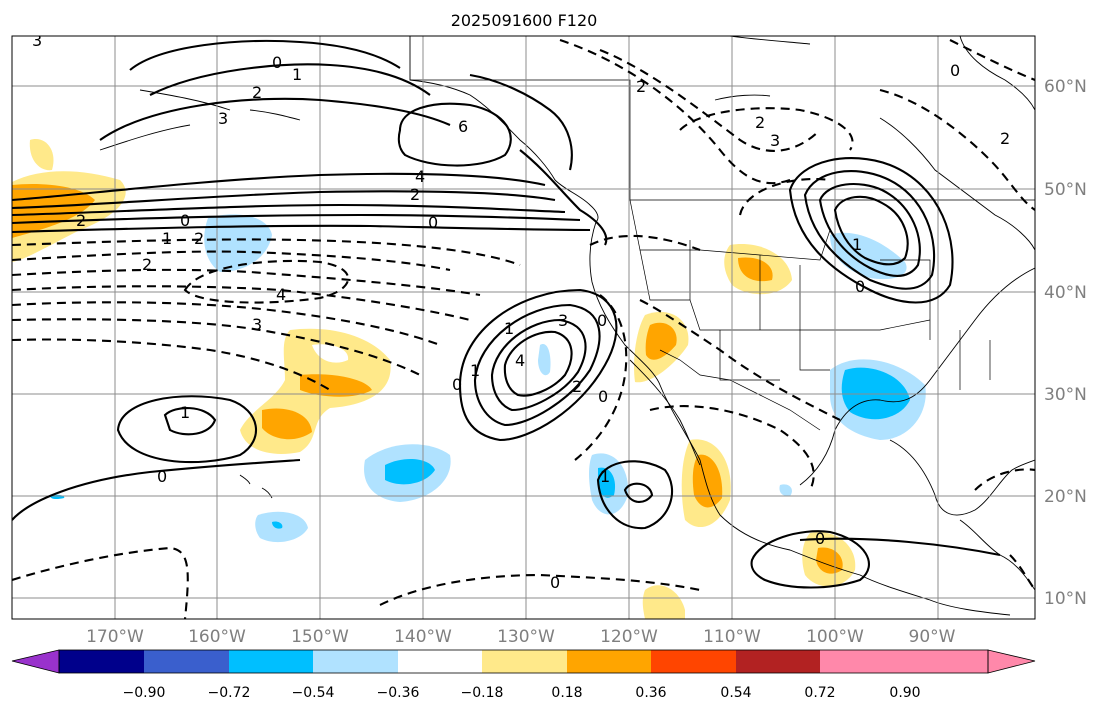 The width and height of the screenshot is (1105, 712). Describe the element at coordinates (1065, 87) in the screenshot. I see `lat-label-60n: 60°N` at that location.